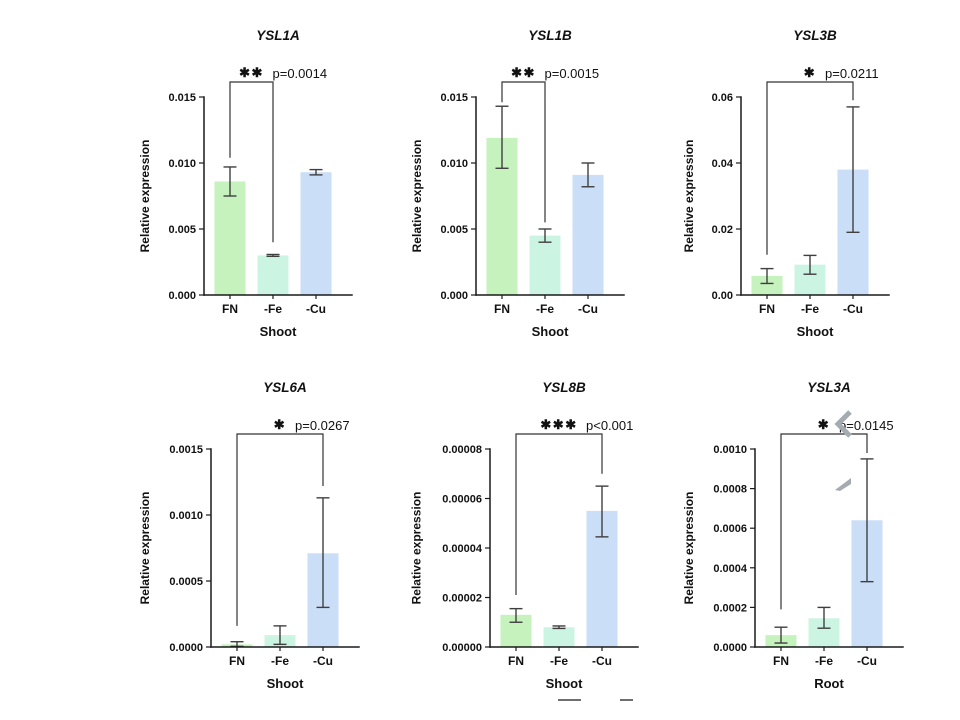  I want to click on sig-p-value: p<0.001, so click(609, 425).